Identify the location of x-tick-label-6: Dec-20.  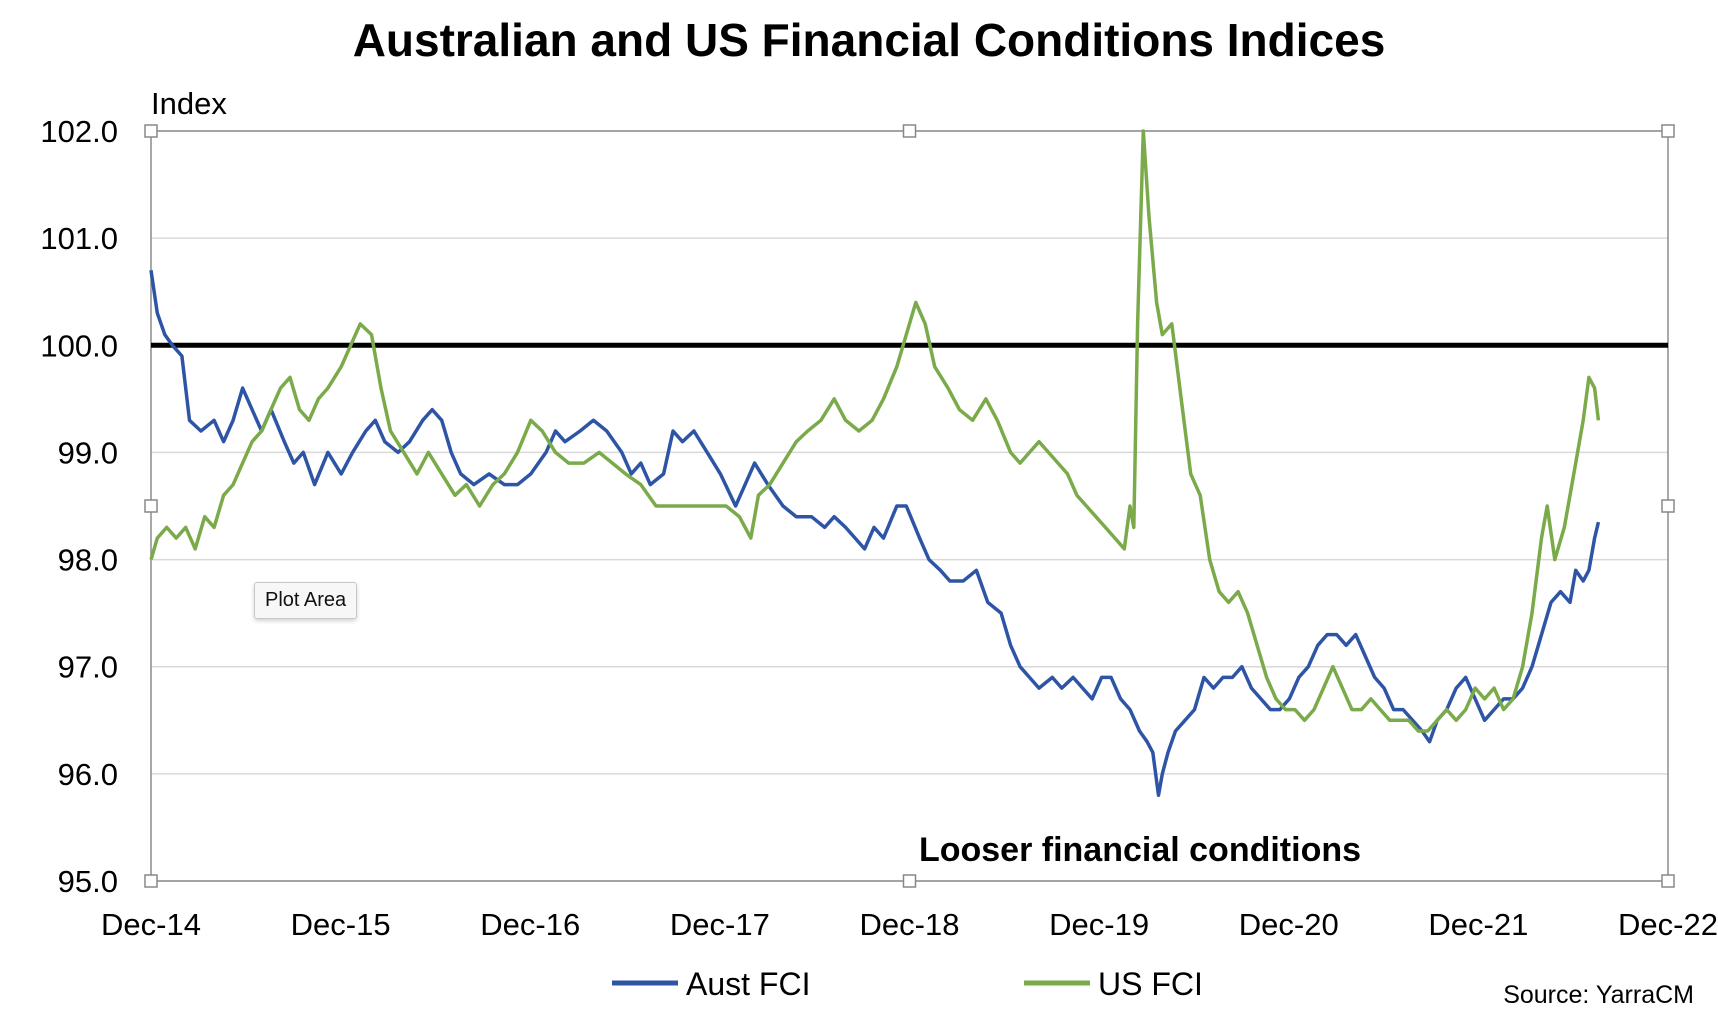
(1289, 924).